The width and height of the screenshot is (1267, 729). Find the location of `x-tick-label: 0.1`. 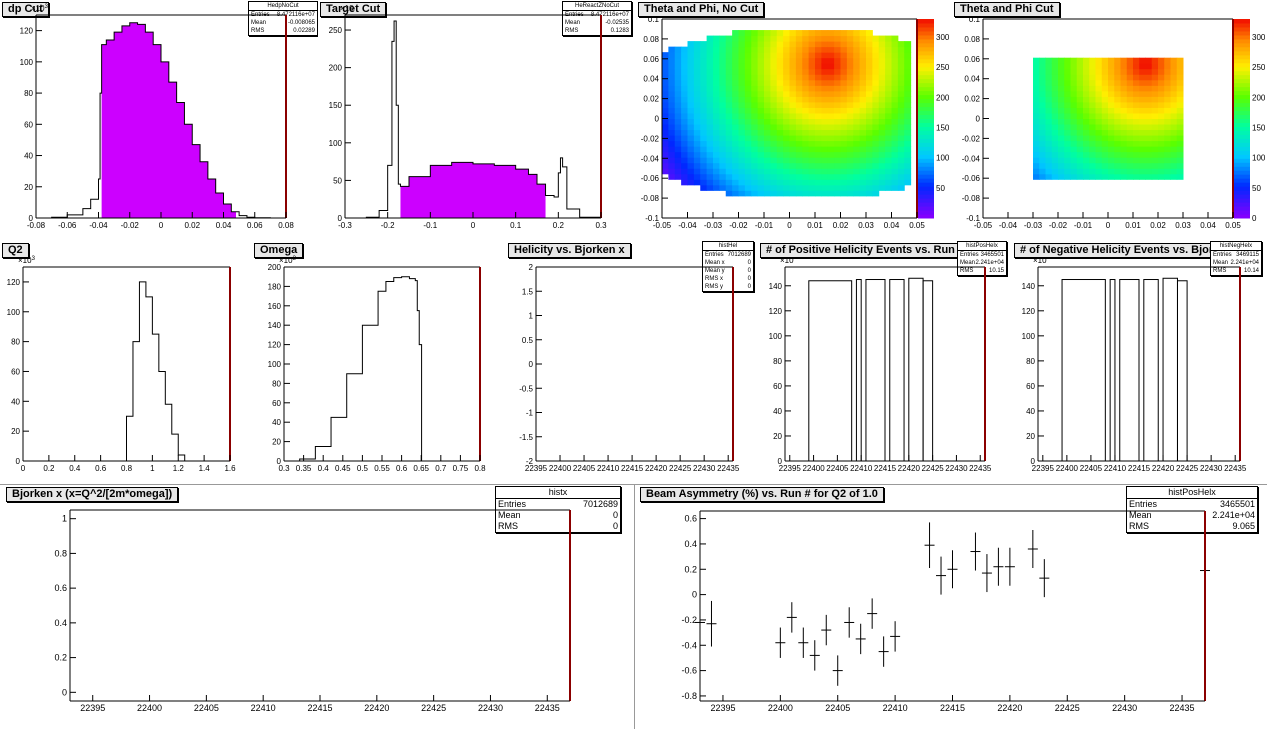

x-tick-label: 0.1 is located at coordinates (516, 225).